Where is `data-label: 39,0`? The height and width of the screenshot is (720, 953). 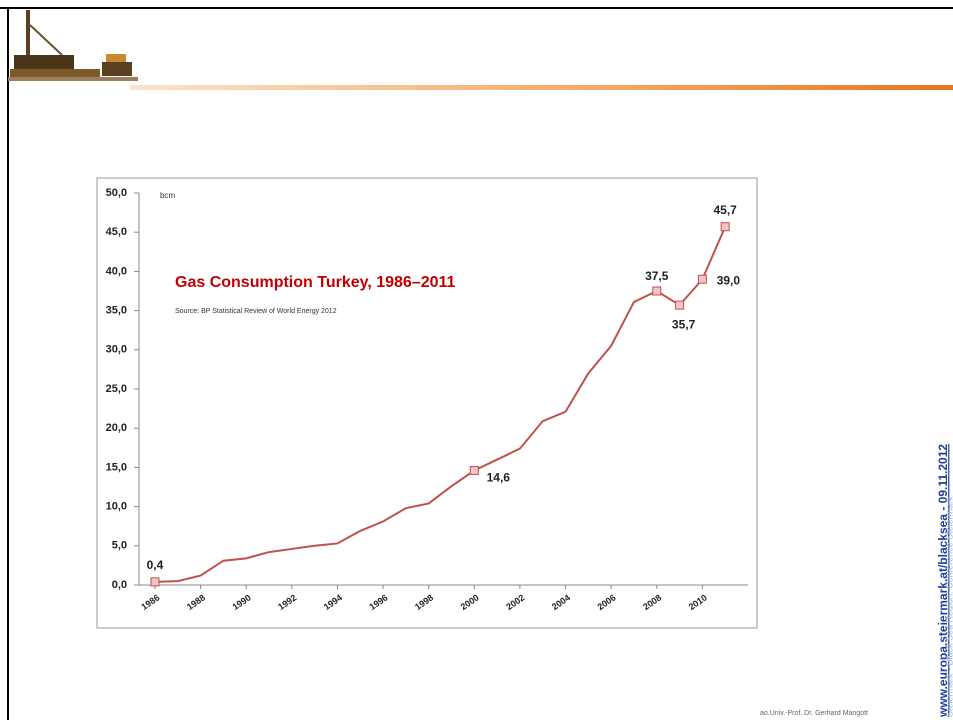 data-label: 39,0 is located at coordinates (729, 280).